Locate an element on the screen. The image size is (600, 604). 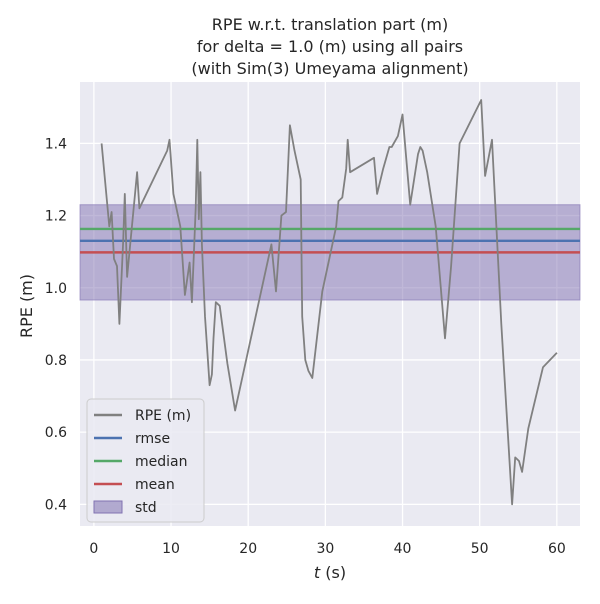
y-tick-label: 0.6 is located at coordinates (56, 433).